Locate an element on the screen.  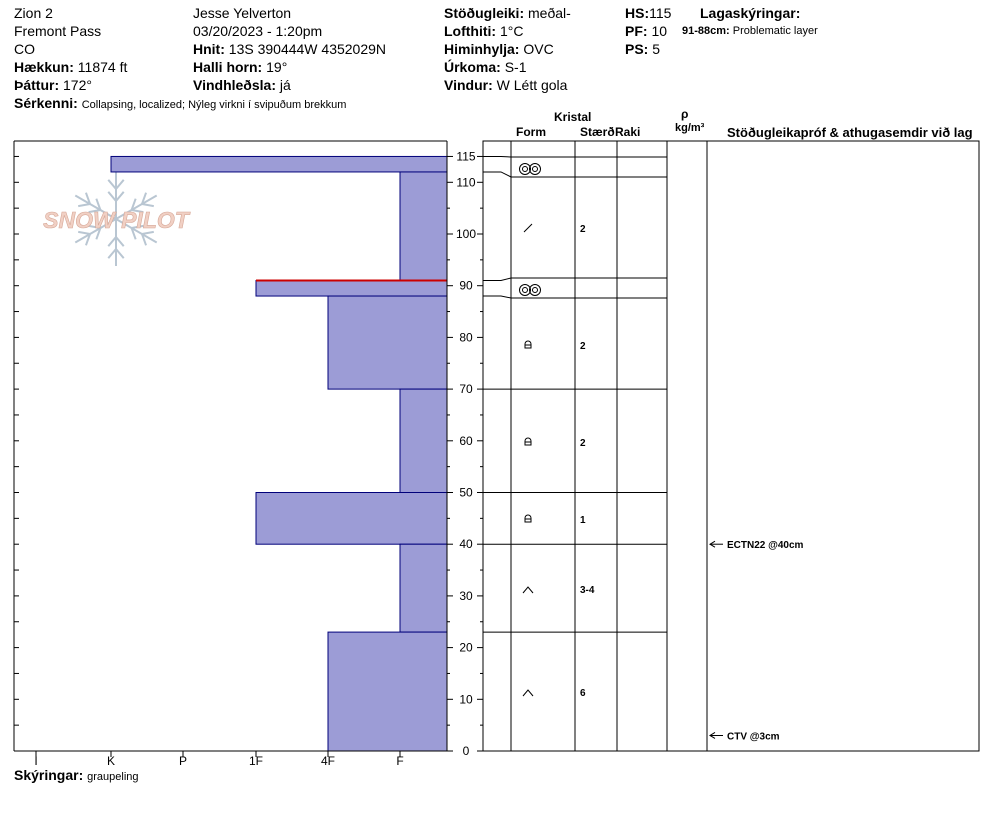
aspect: Þáttur: 172° is located at coordinates (53, 85).